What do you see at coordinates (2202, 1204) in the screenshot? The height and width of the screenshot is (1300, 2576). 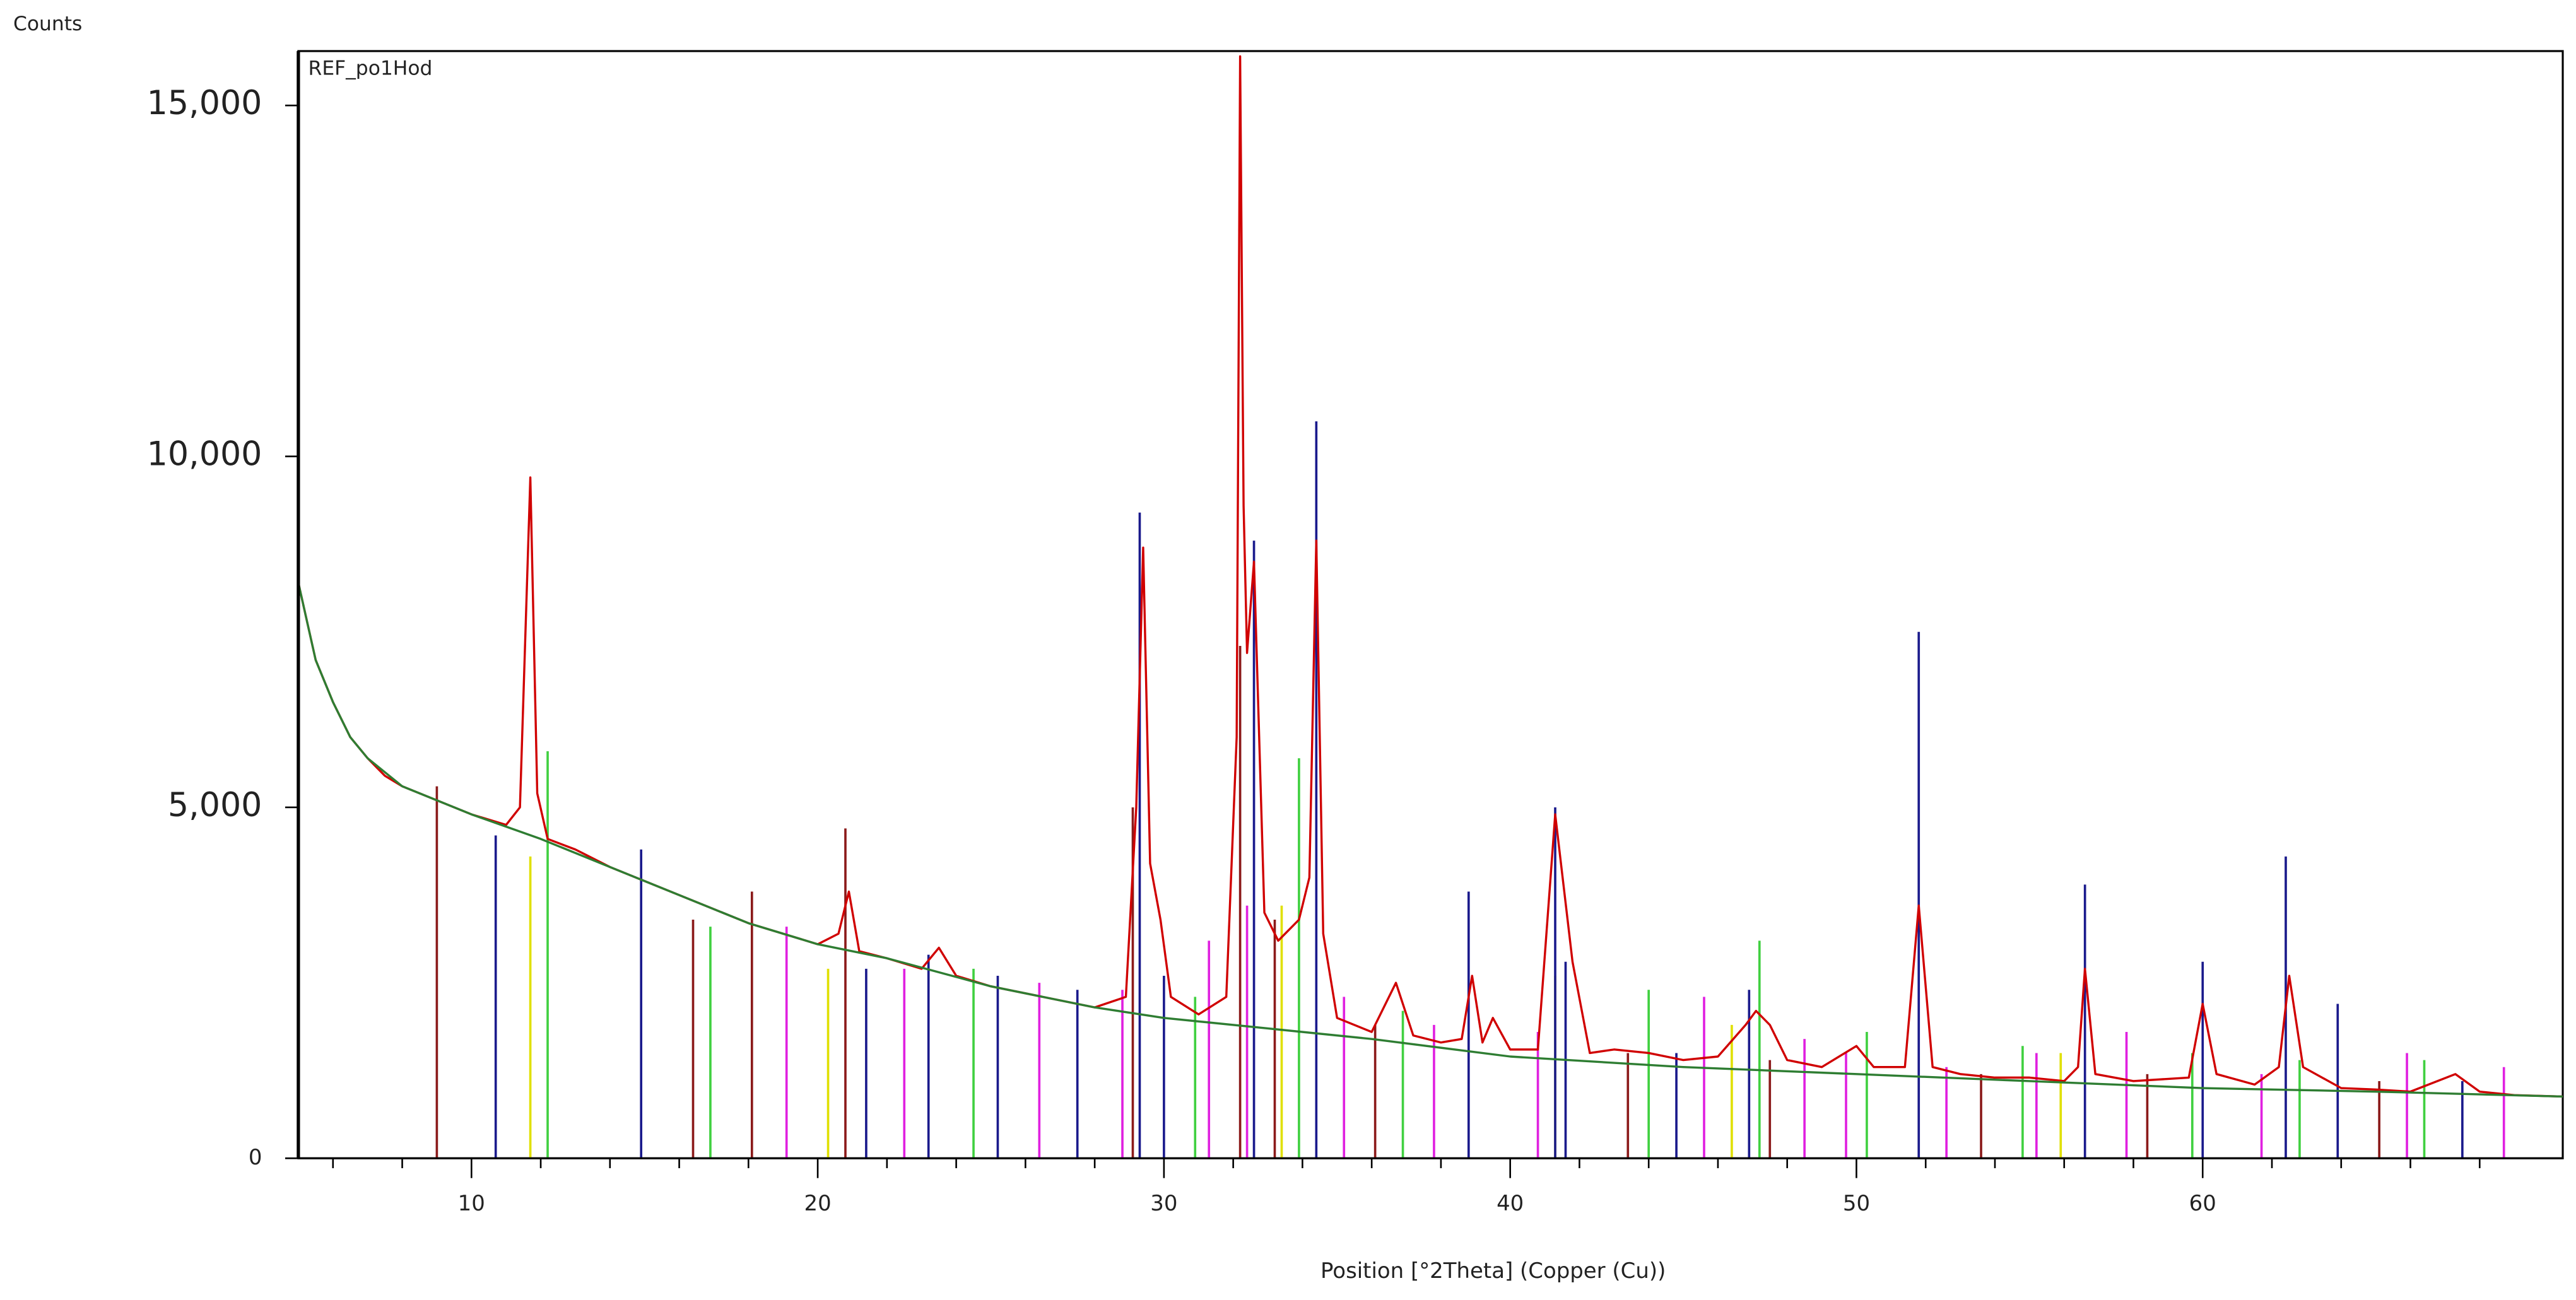 I see `x-tick-label: 60` at bounding box center [2202, 1204].